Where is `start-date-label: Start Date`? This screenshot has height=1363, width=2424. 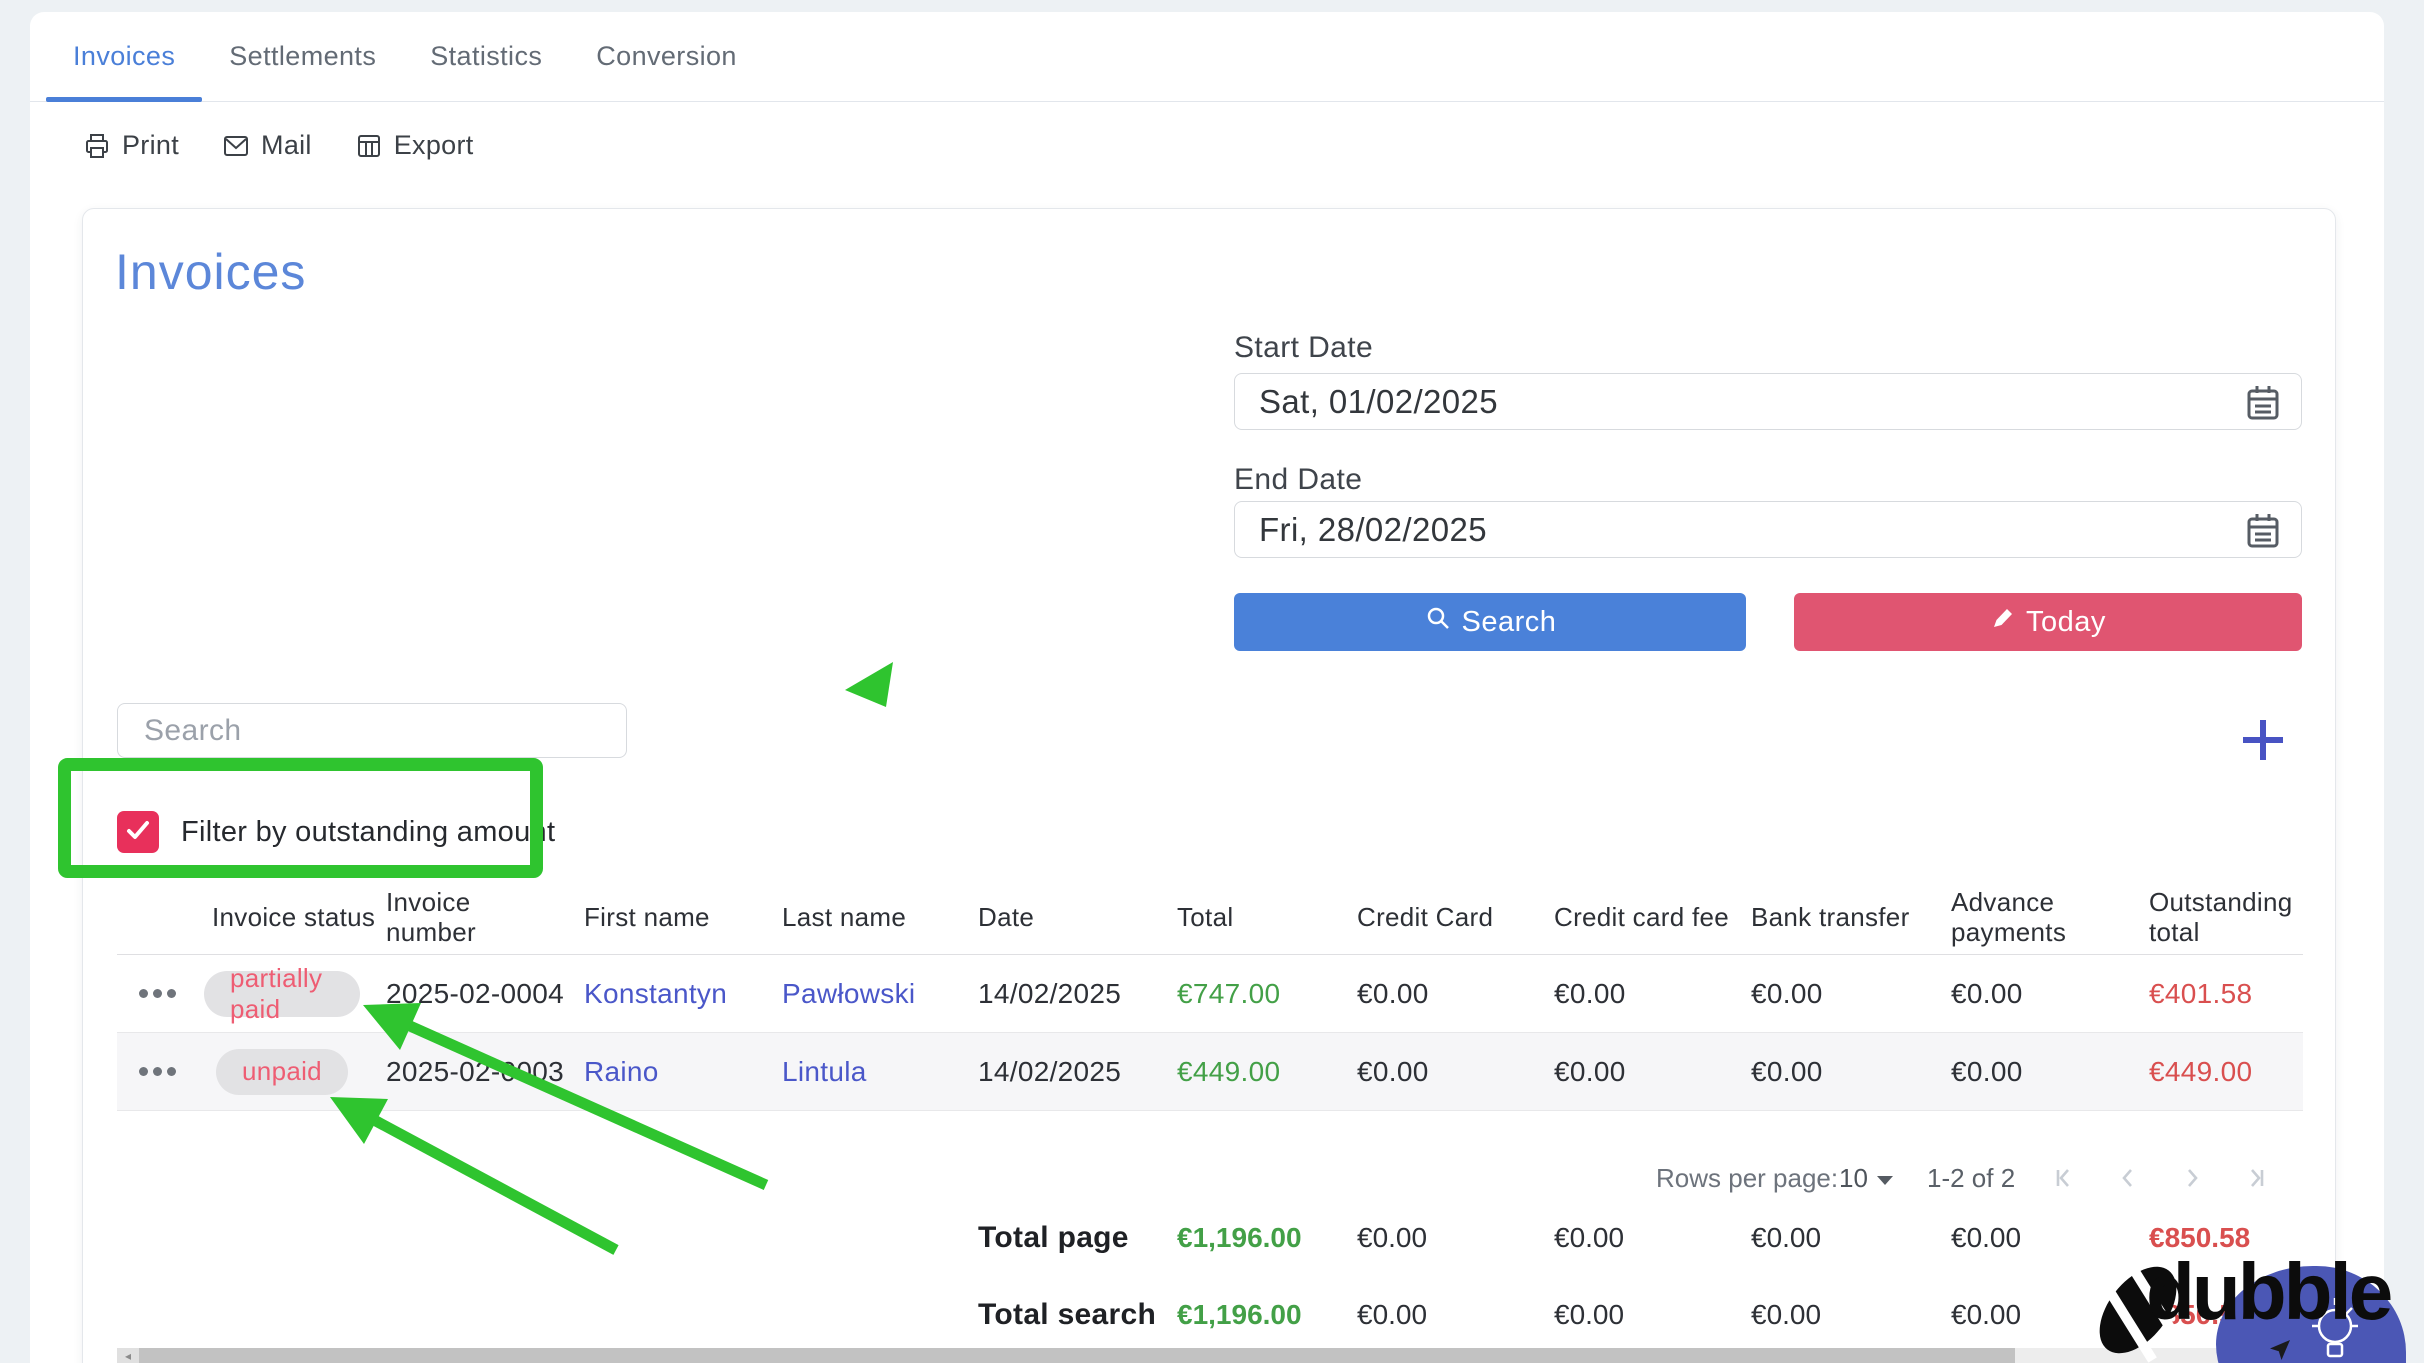 start-date-label: Start Date is located at coordinates (1304, 347).